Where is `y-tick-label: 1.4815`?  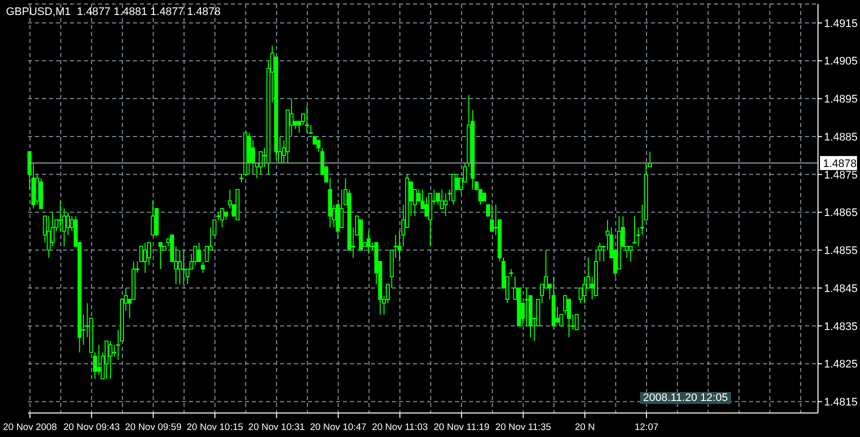 y-tick-label: 1.4815 is located at coordinates (841, 402).